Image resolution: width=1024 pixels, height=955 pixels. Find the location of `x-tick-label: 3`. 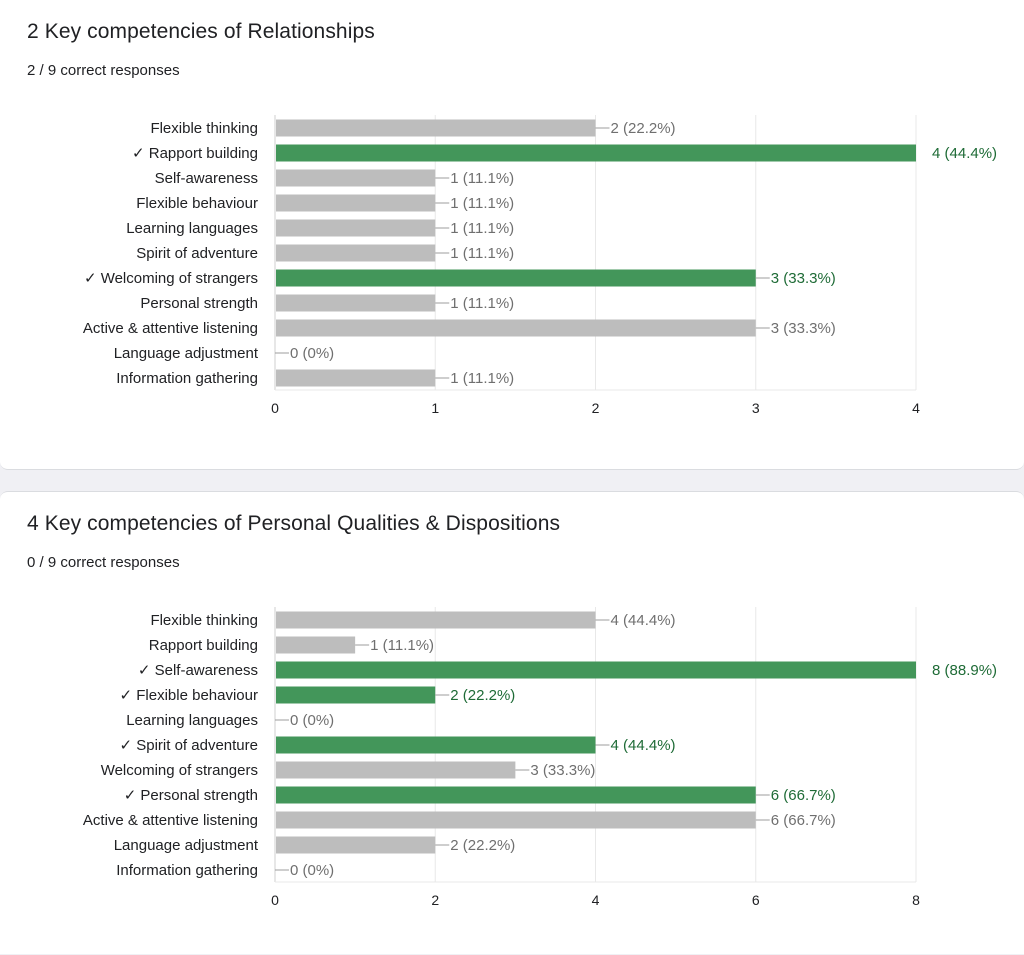

x-tick-label: 3 is located at coordinates (756, 408).